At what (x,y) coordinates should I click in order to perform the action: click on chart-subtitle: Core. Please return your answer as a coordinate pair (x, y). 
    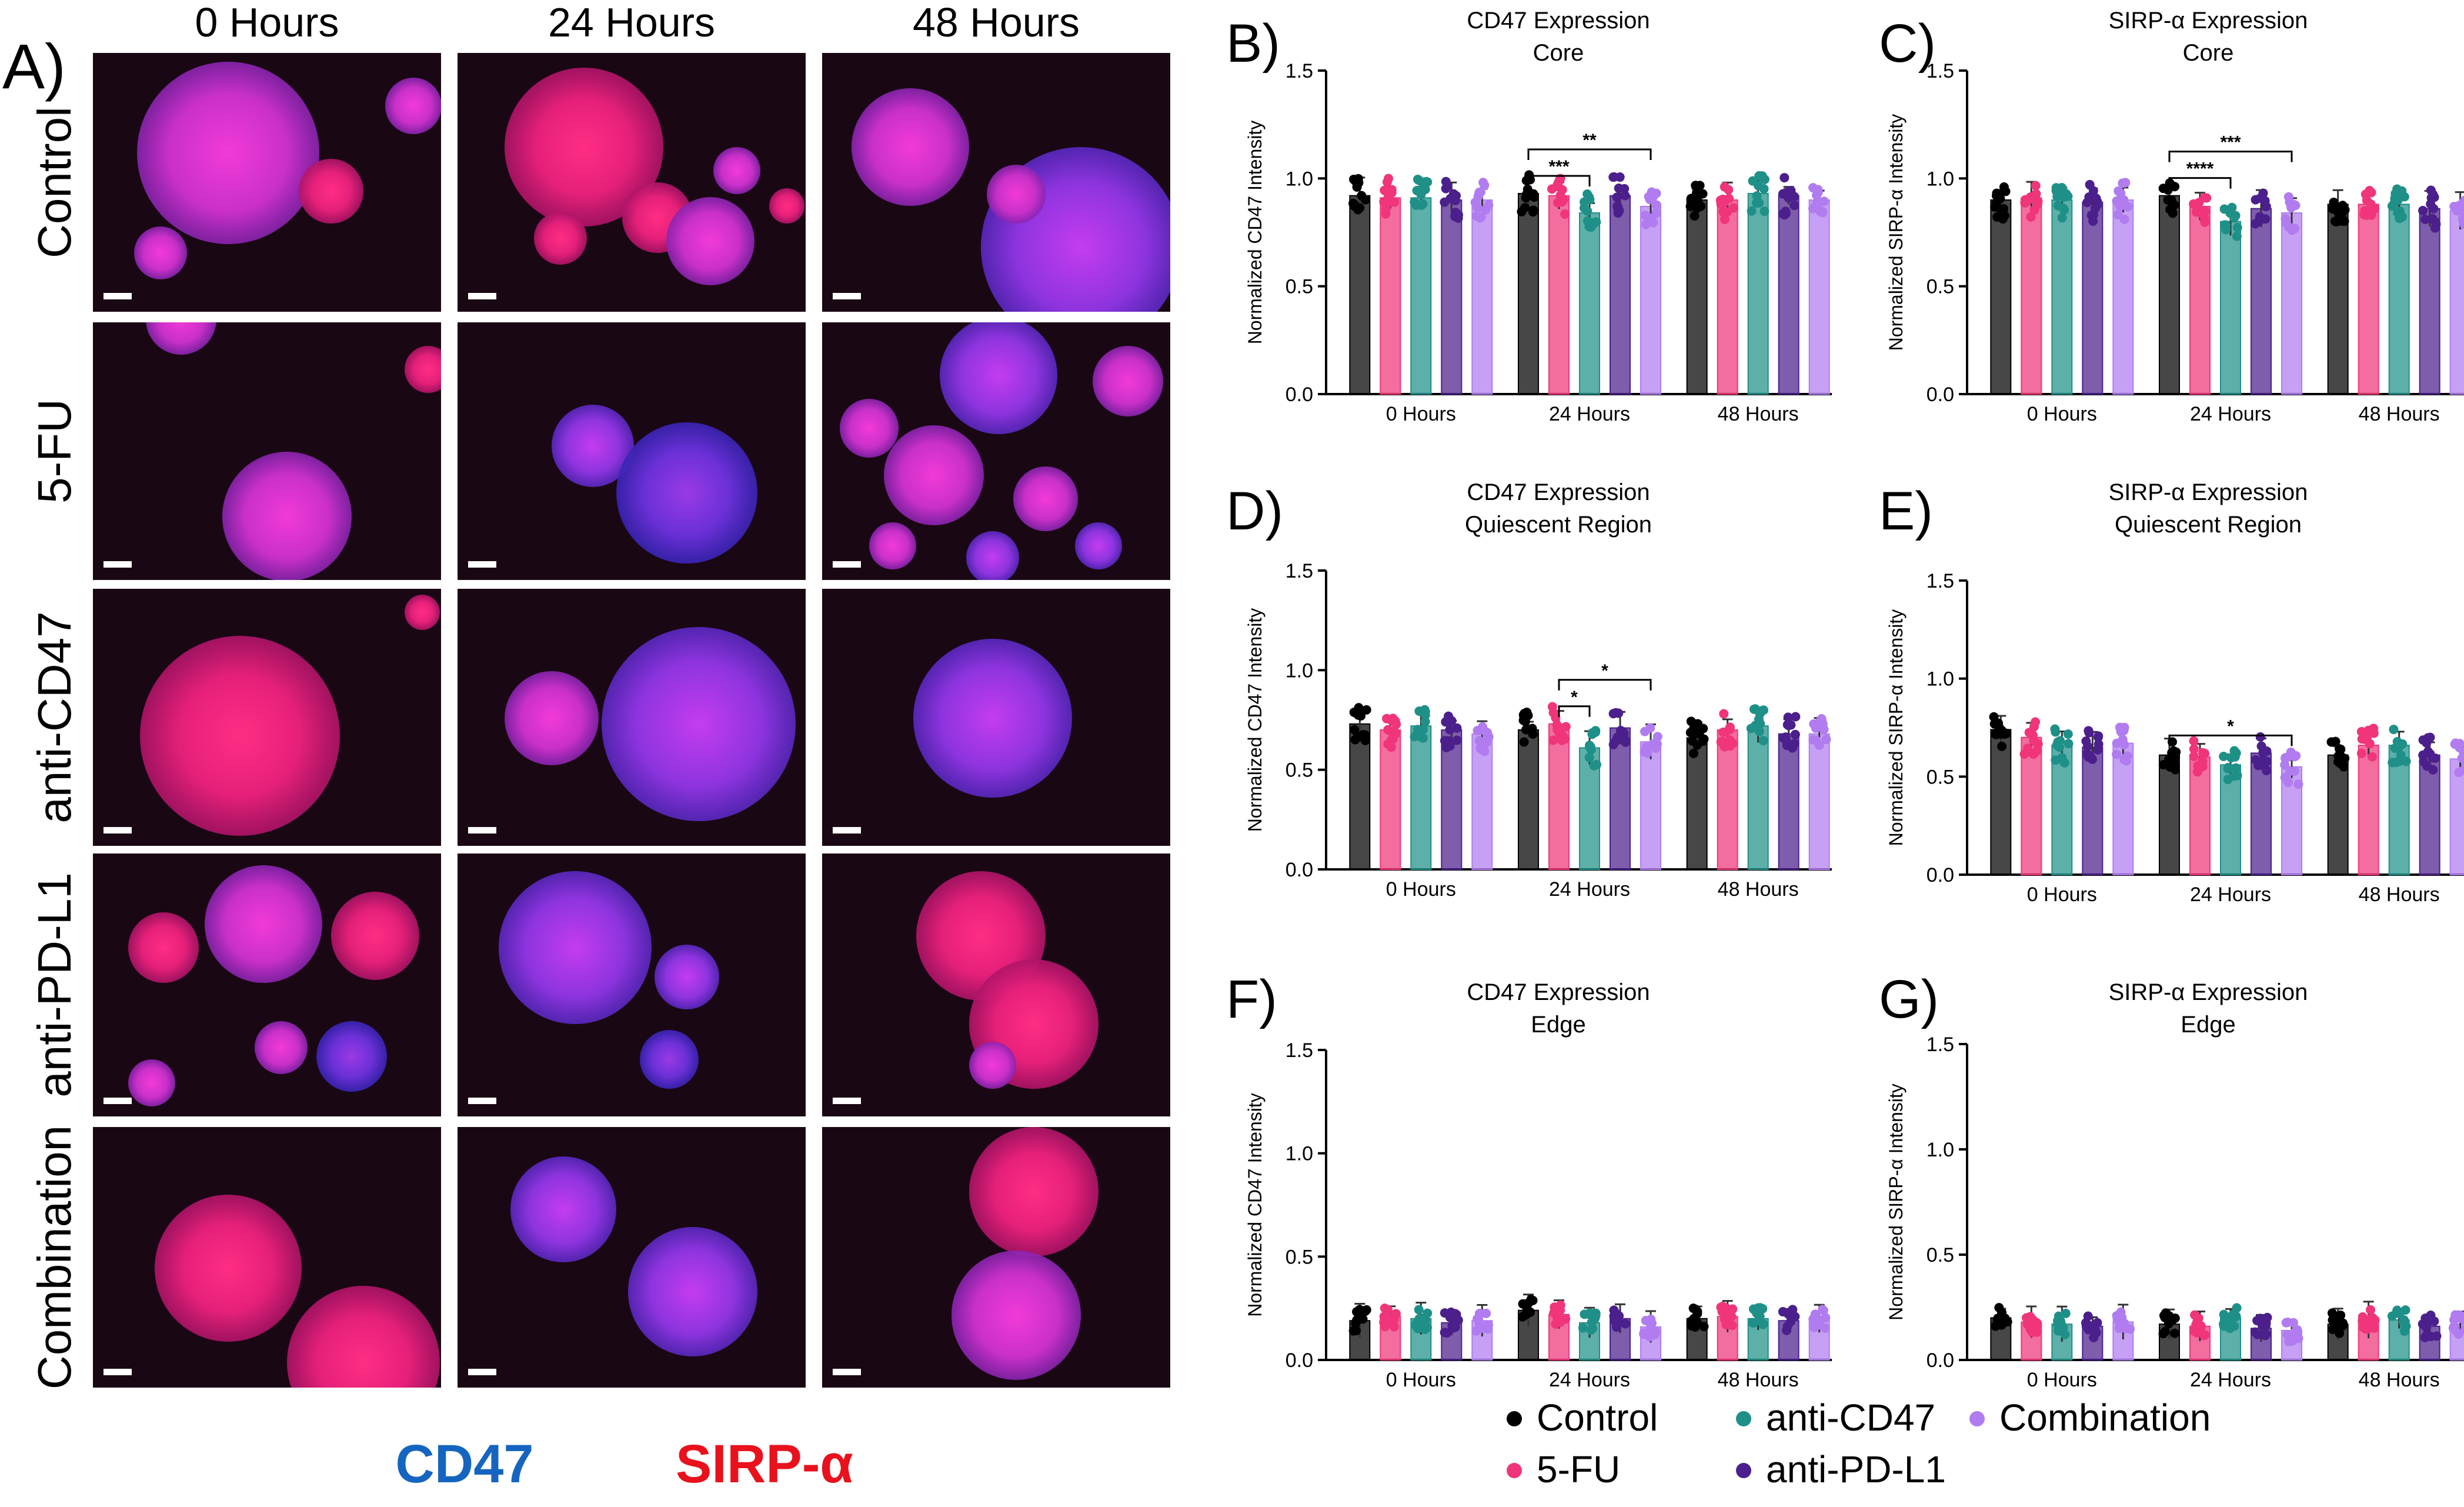
    Looking at the image, I should click on (2208, 53).